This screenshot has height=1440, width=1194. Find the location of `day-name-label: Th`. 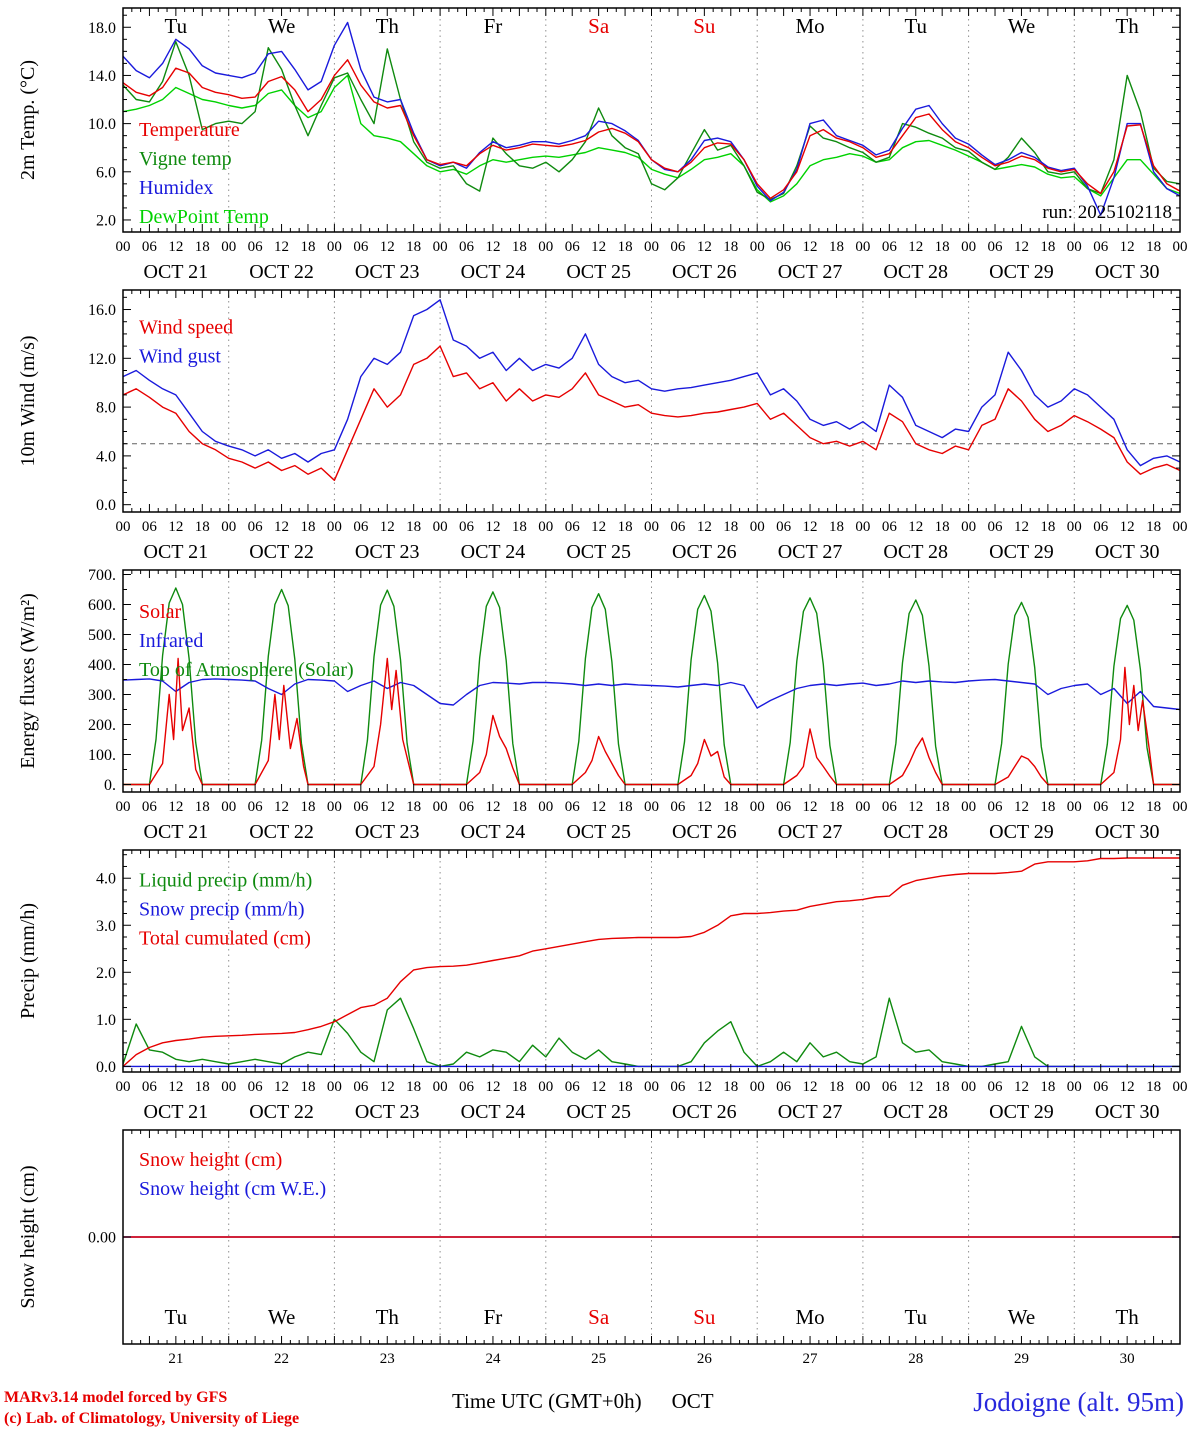

day-name-label: Th is located at coordinates (388, 26).